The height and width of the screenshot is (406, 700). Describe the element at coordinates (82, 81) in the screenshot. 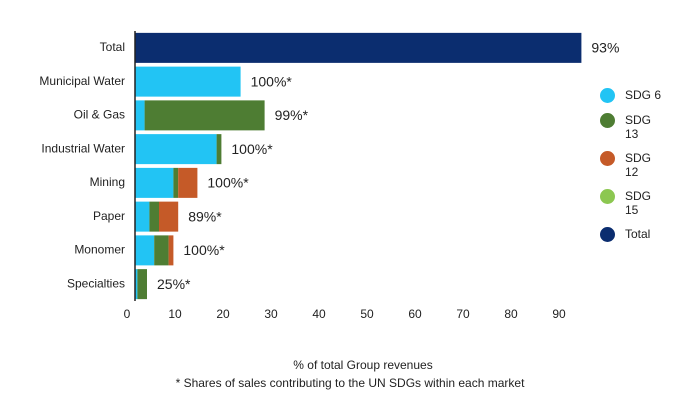

I see `y-tick-label: Municipal Water` at that location.